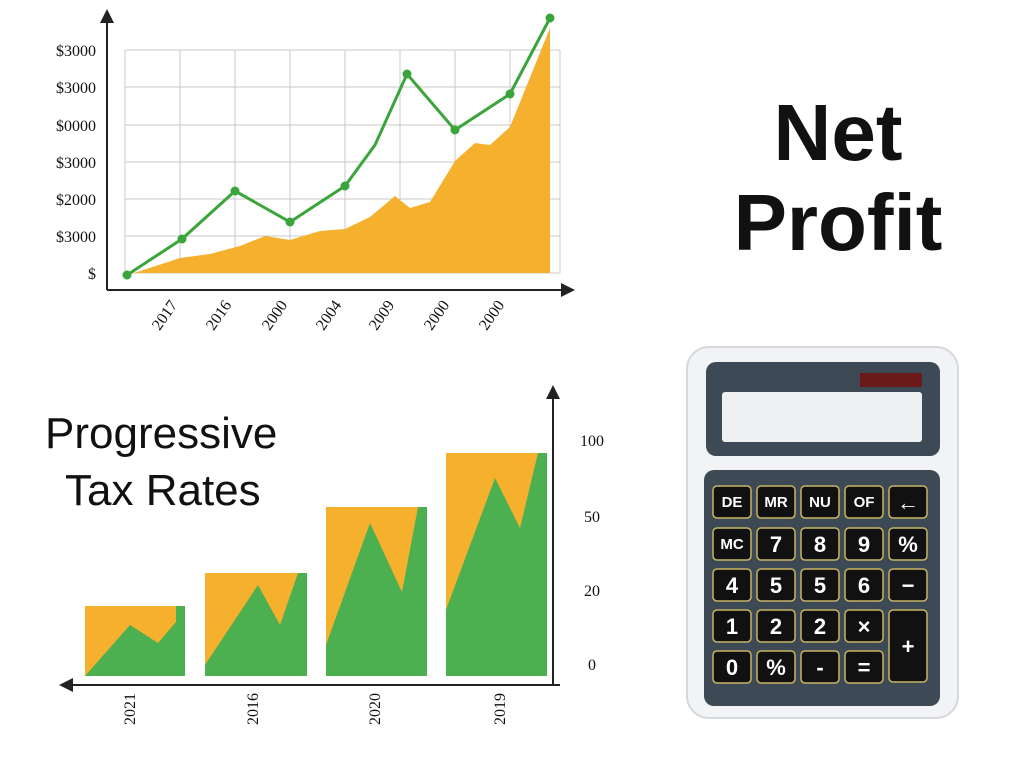  I want to click on key-label: OF, so click(864, 502).